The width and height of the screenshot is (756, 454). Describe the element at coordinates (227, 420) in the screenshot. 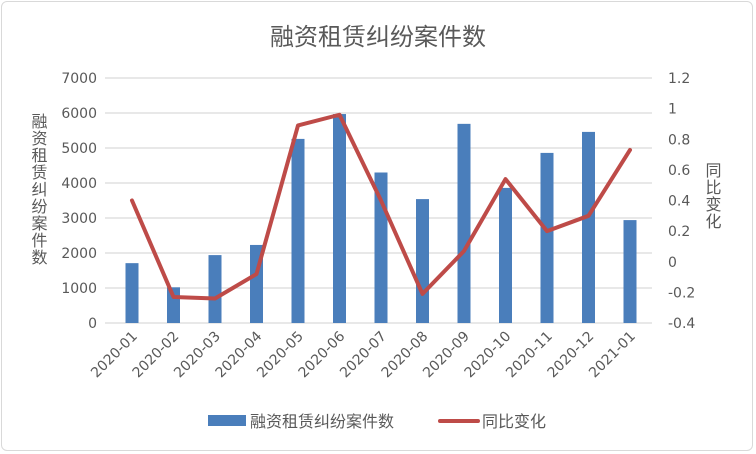

I see `legend-bar-swatch` at that location.